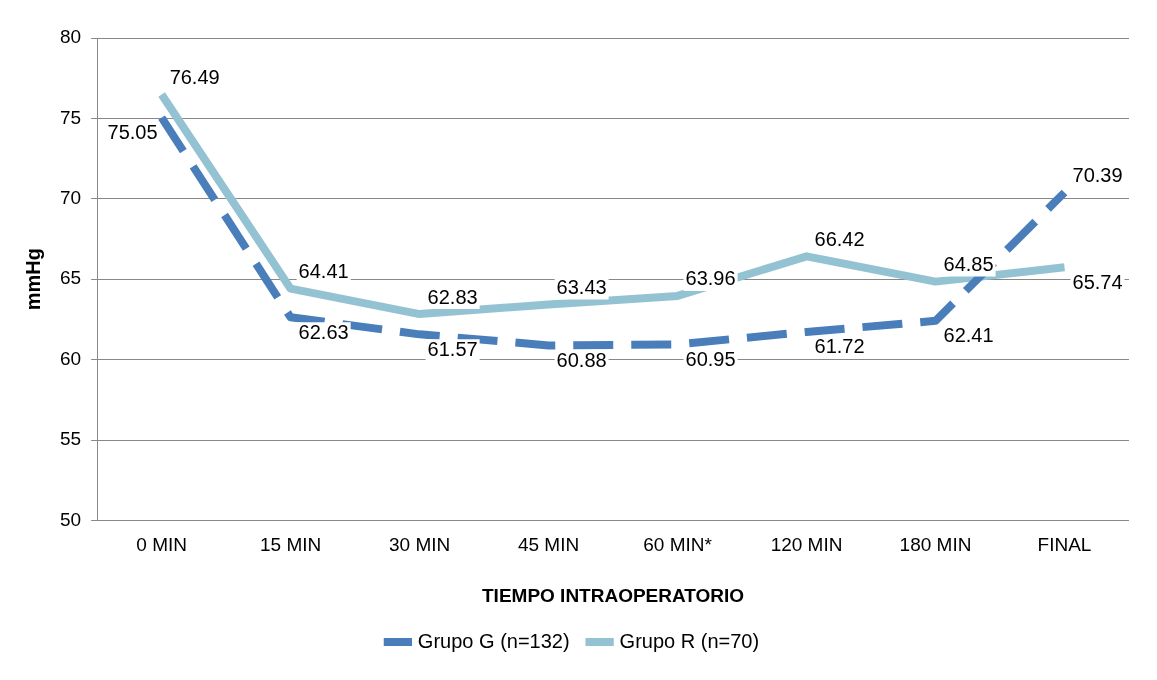  I want to click on data-label: 61.72, so click(839, 346).